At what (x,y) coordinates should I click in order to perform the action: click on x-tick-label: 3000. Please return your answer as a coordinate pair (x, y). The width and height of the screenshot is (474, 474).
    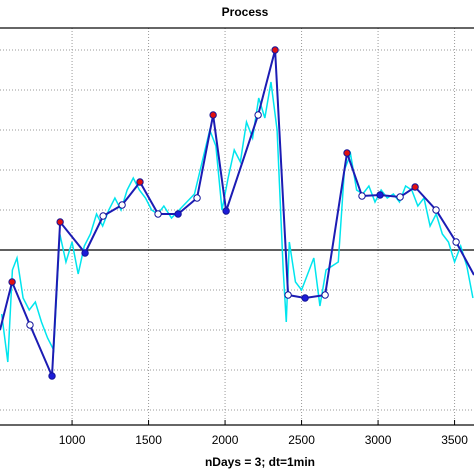
    Looking at the image, I should click on (378, 440).